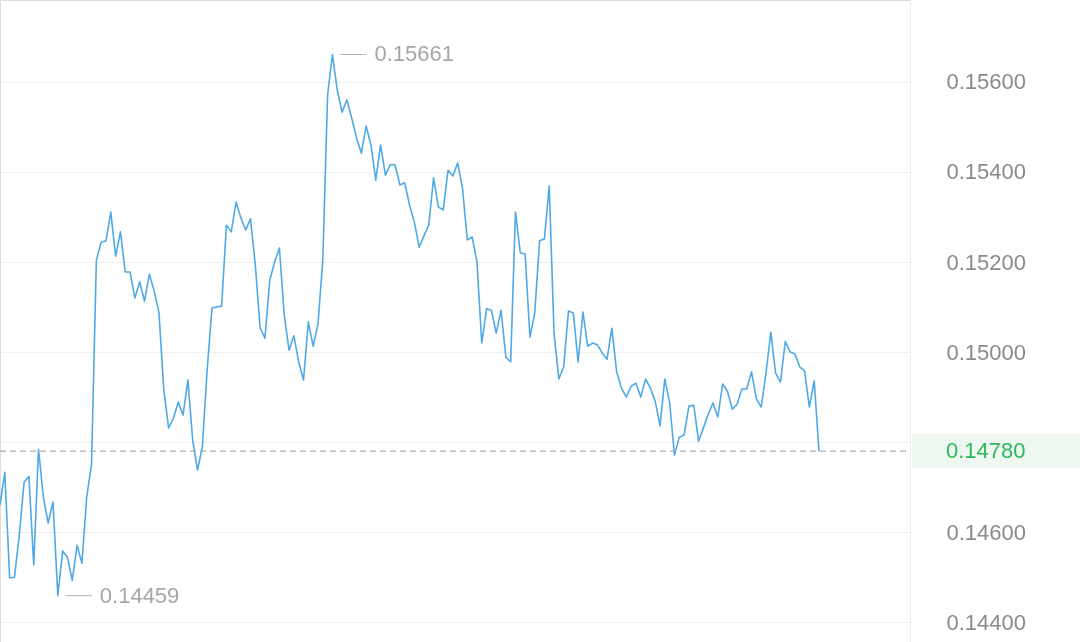 This screenshot has width=1080, height=642. What do you see at coordinates (986, 262) in the screenshot?
I see `y-tick-label: 0.15200` at bounding box center [986, 262].